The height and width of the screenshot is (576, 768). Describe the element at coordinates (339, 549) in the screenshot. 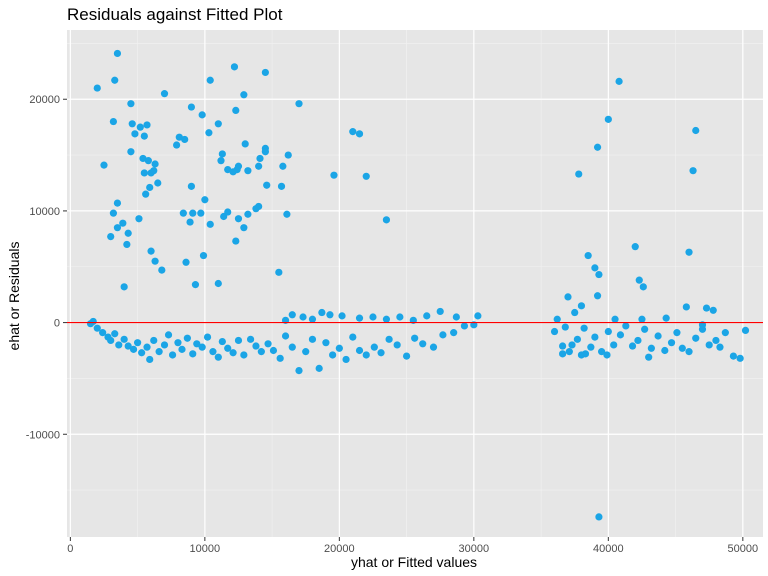

I see `x-tick-label: 20000` at that location.